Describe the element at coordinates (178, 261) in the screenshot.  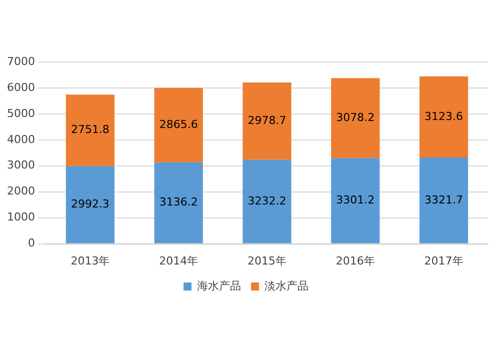
I see `x-tick-label: 2014年` at that location.